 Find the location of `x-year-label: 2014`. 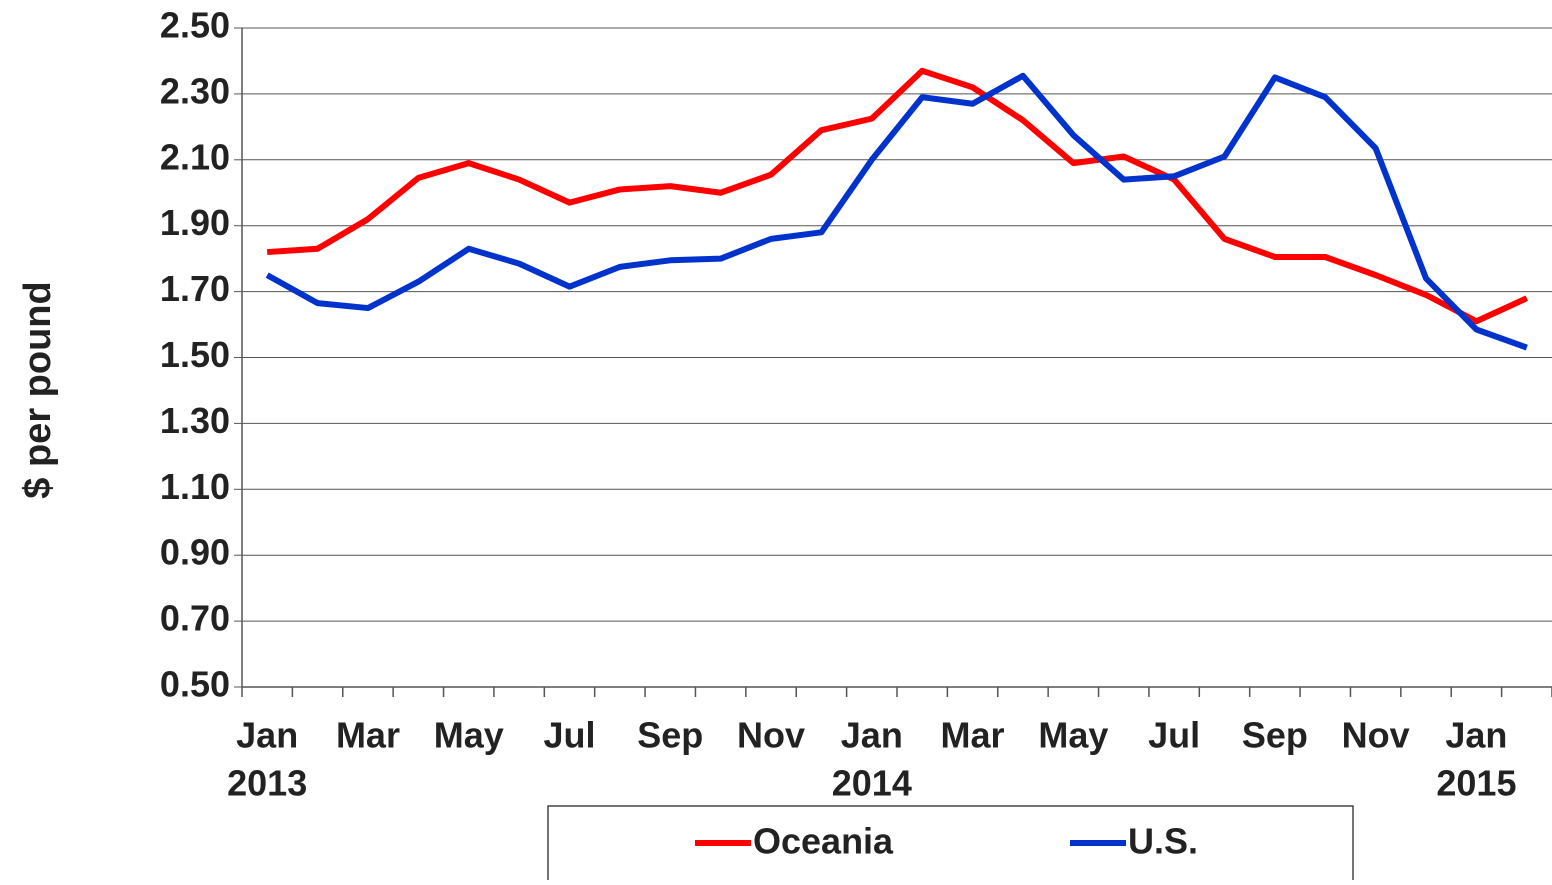

x-year-label: 2014 is located at coordinates (872, 783).